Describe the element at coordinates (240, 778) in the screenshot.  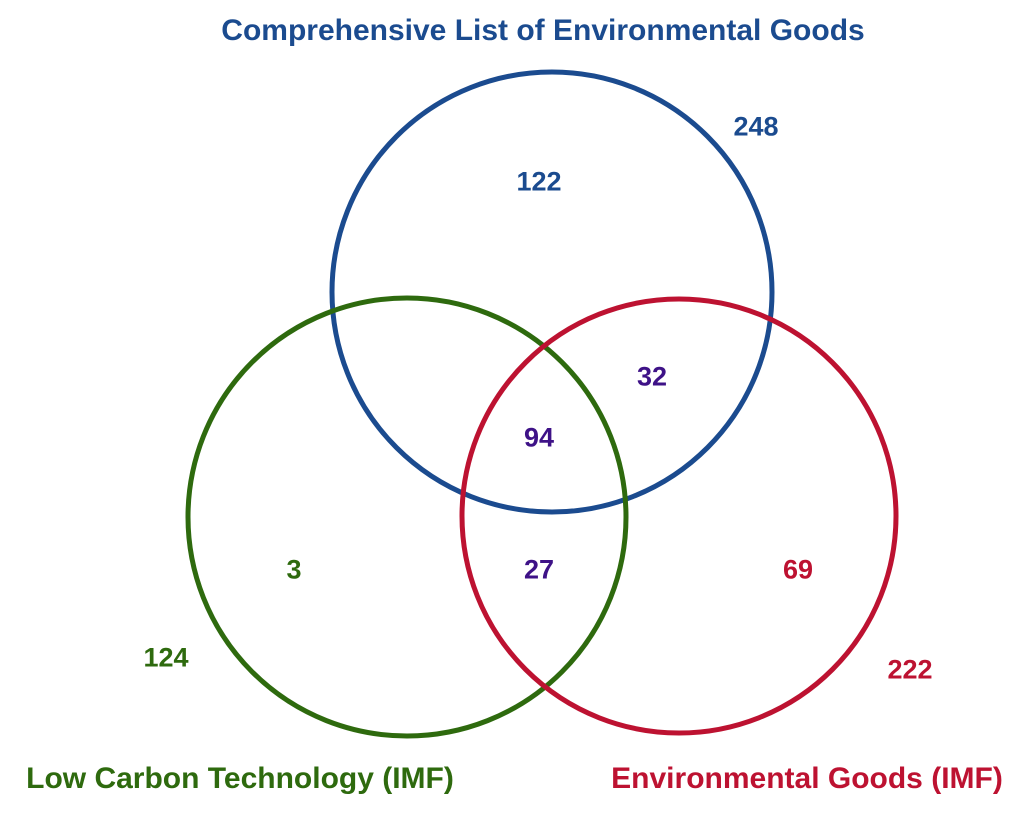
I see `label-low-carbon-technology: Low Carbon Technology (IMF)` at that location.